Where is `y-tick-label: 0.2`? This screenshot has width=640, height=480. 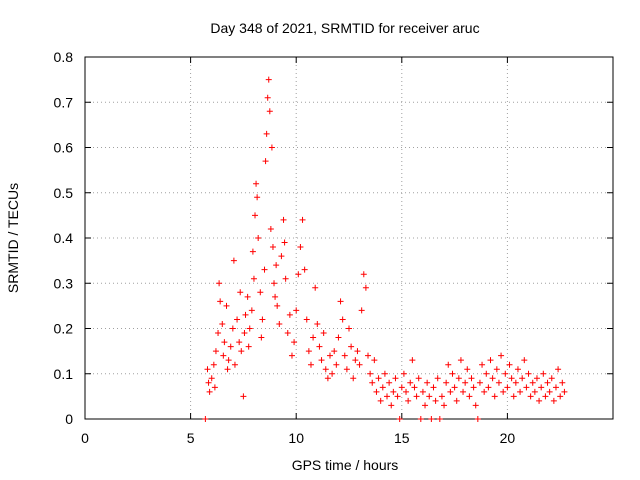
y-tick-label: 0.2 is located at coordinates (64, 329).